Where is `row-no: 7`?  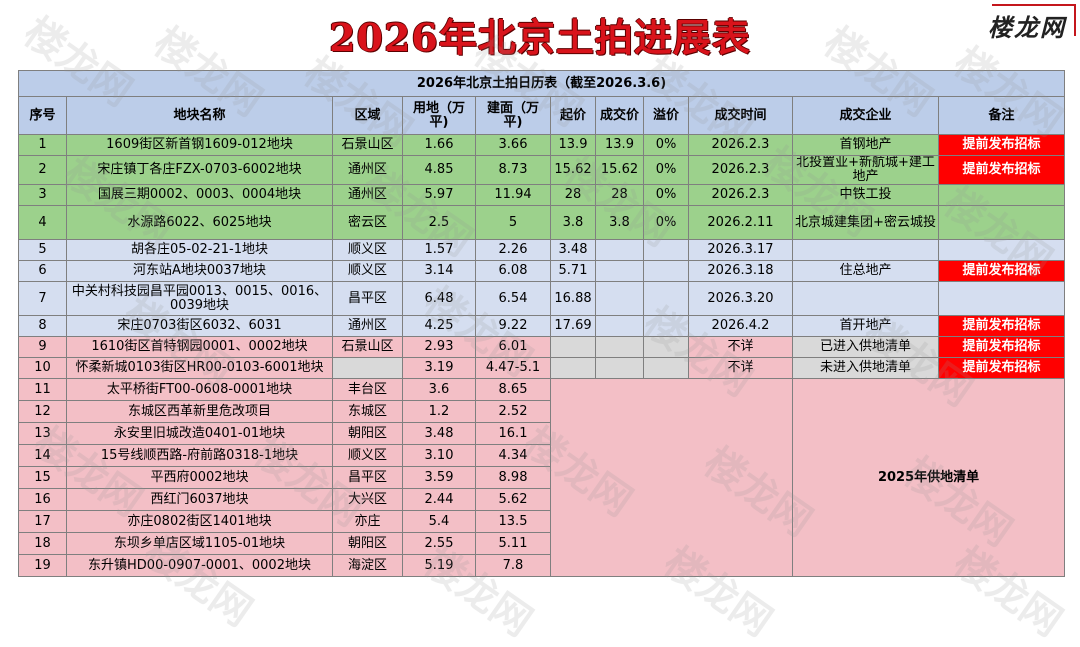 row-no: 7 is located at coordinates (42, 298).